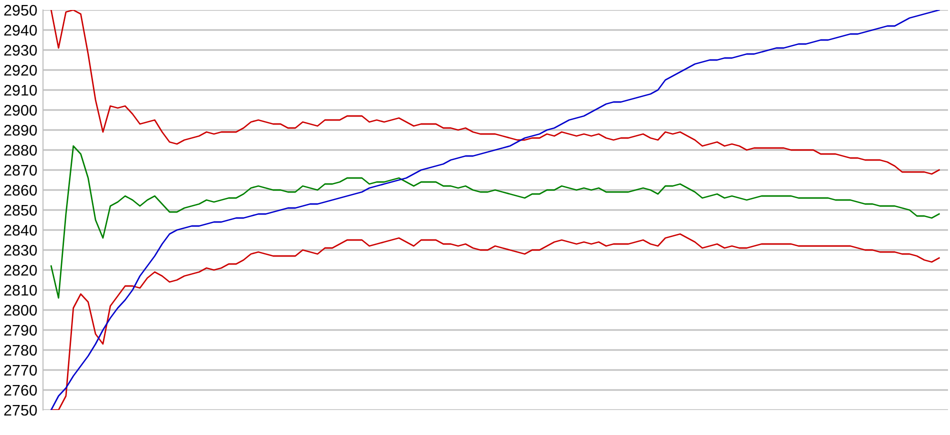  What do you see at coordinates (20, 370) in the screenshot?
I see `y-tick-label: 2770` at bounding box center [20, 370].